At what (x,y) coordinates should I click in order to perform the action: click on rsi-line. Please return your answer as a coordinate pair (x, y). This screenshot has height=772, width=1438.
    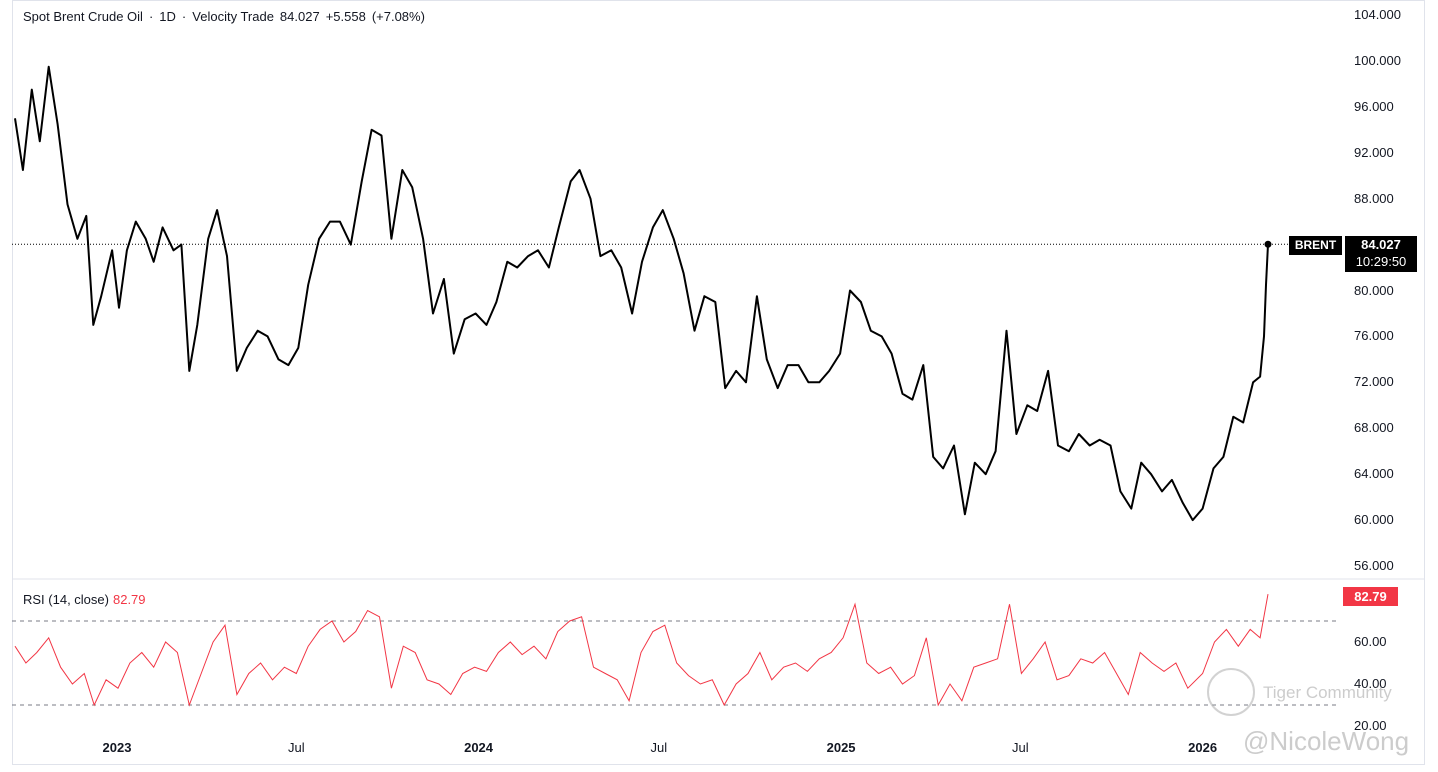
    Looking at the image, I should click on (641, 650).